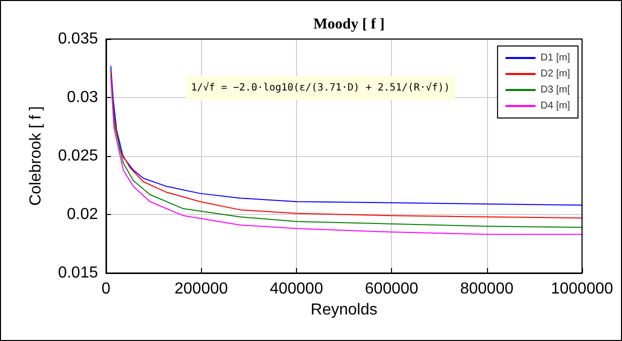 The width and height of the screenshot is (622, 341). What do you see at coordinates (555, 90) in the screenshot?
I see `legend-label: D3 [m[` at bounding box center [555, 90].